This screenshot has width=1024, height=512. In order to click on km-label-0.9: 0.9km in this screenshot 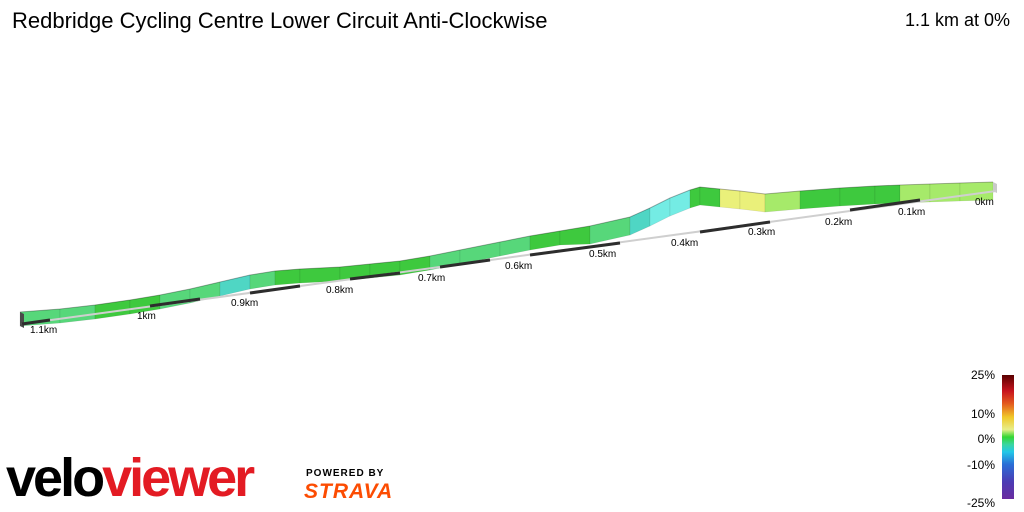, I will do `click(244, 303)`.